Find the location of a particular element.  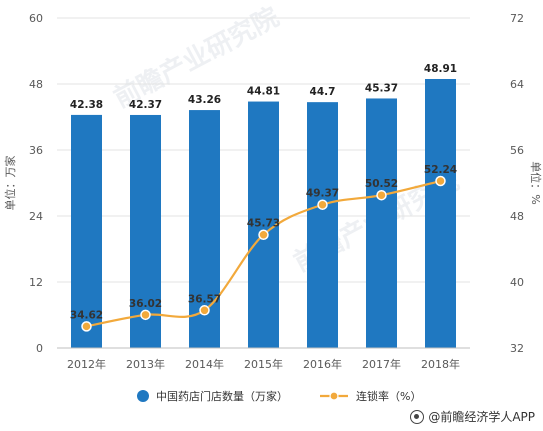

line-data-label: 36.57 is located at coordinates (204, 299).